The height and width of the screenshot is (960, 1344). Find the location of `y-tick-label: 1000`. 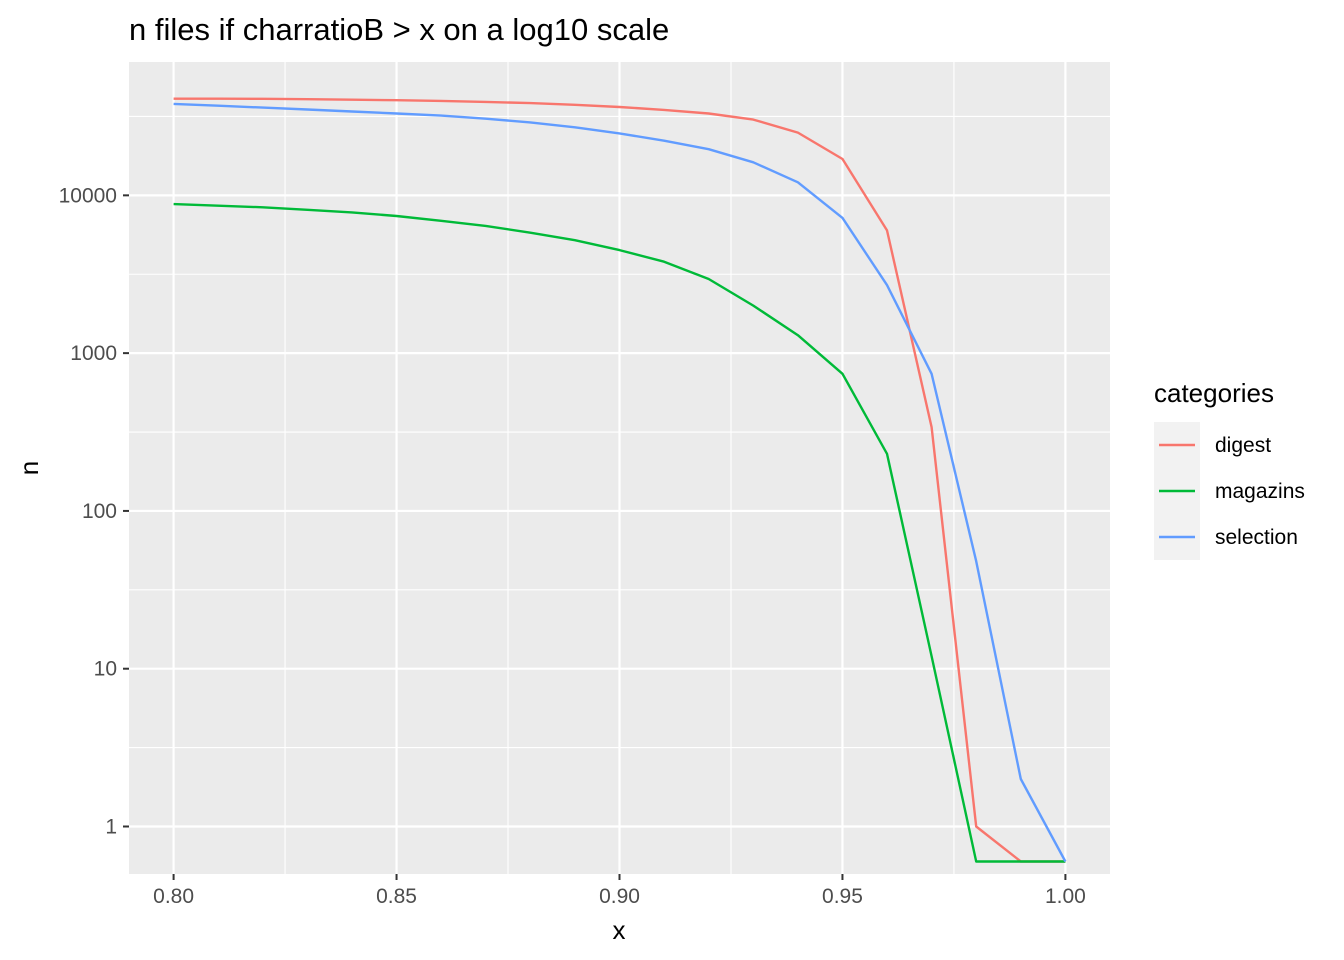

y-tick-label: 1000 is located at coordinates (93, 353).